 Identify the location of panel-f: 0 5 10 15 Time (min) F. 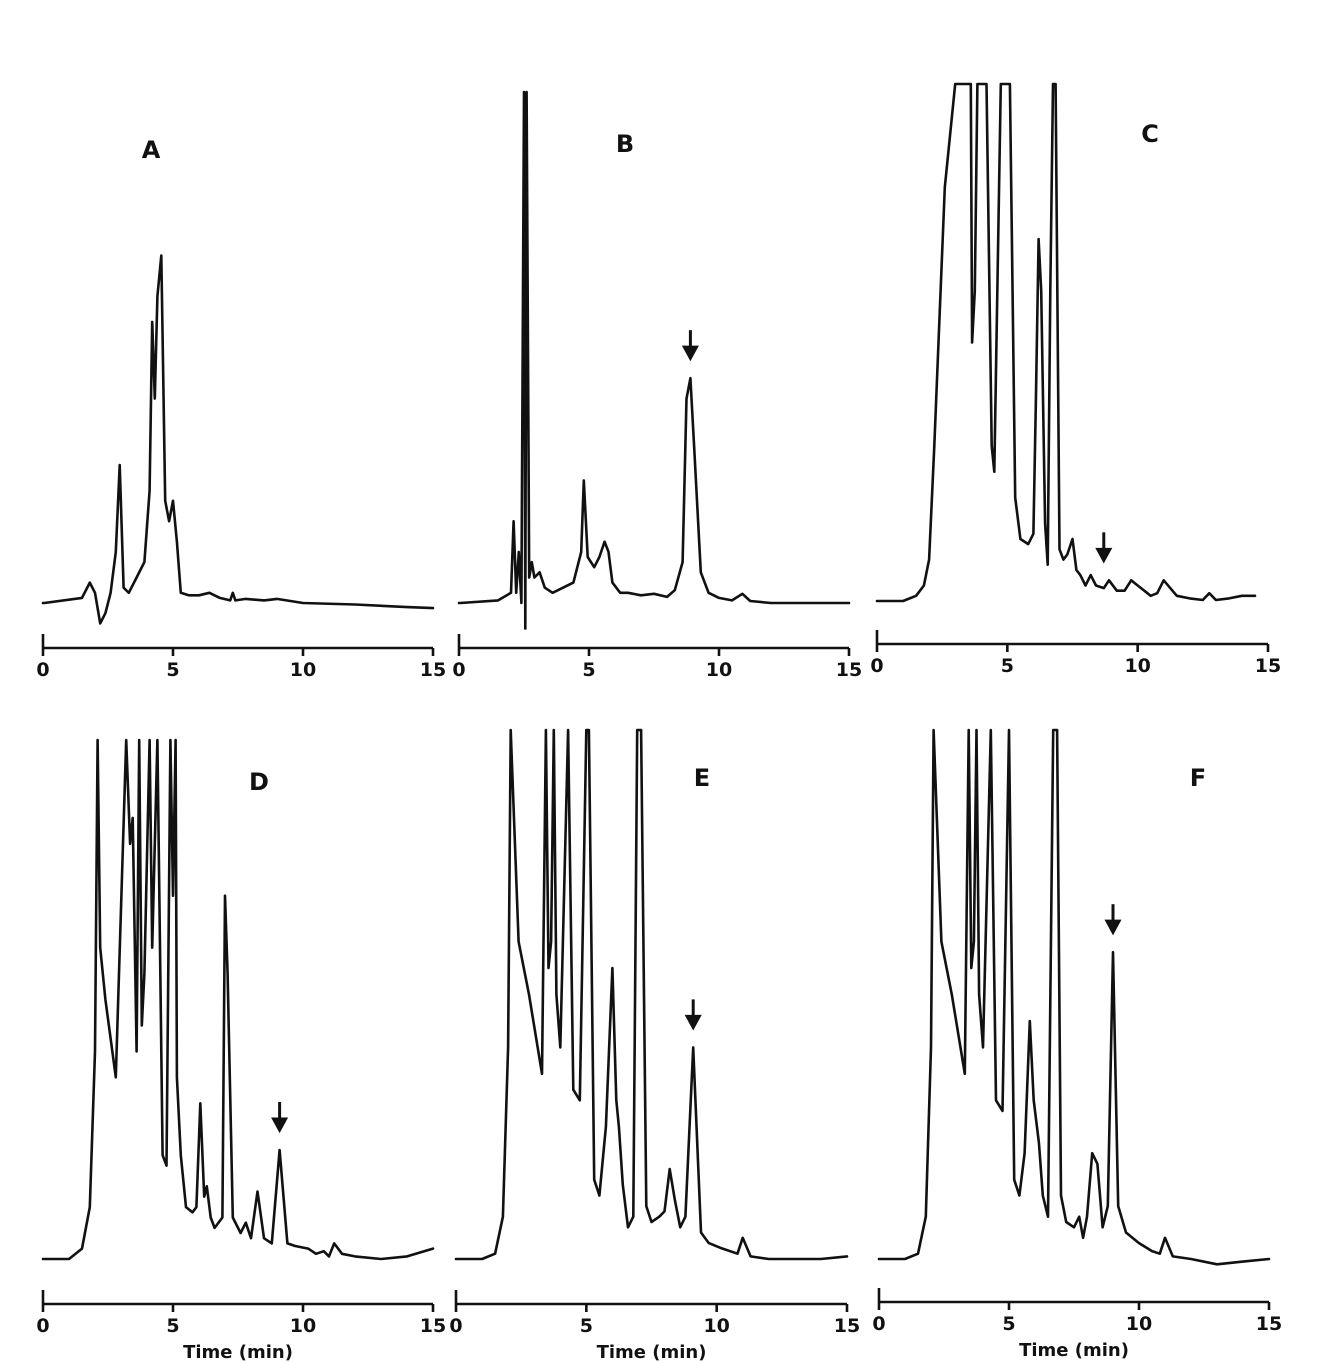
(1077, 1044).